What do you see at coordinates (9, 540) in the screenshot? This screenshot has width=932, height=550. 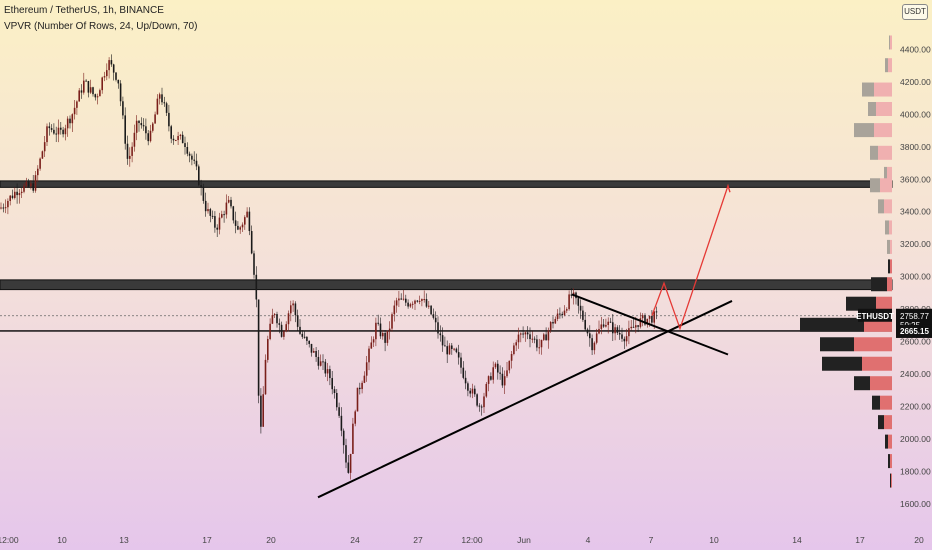 I see `x-tick-label-0: 12:00` at bounding box center [9, 540].